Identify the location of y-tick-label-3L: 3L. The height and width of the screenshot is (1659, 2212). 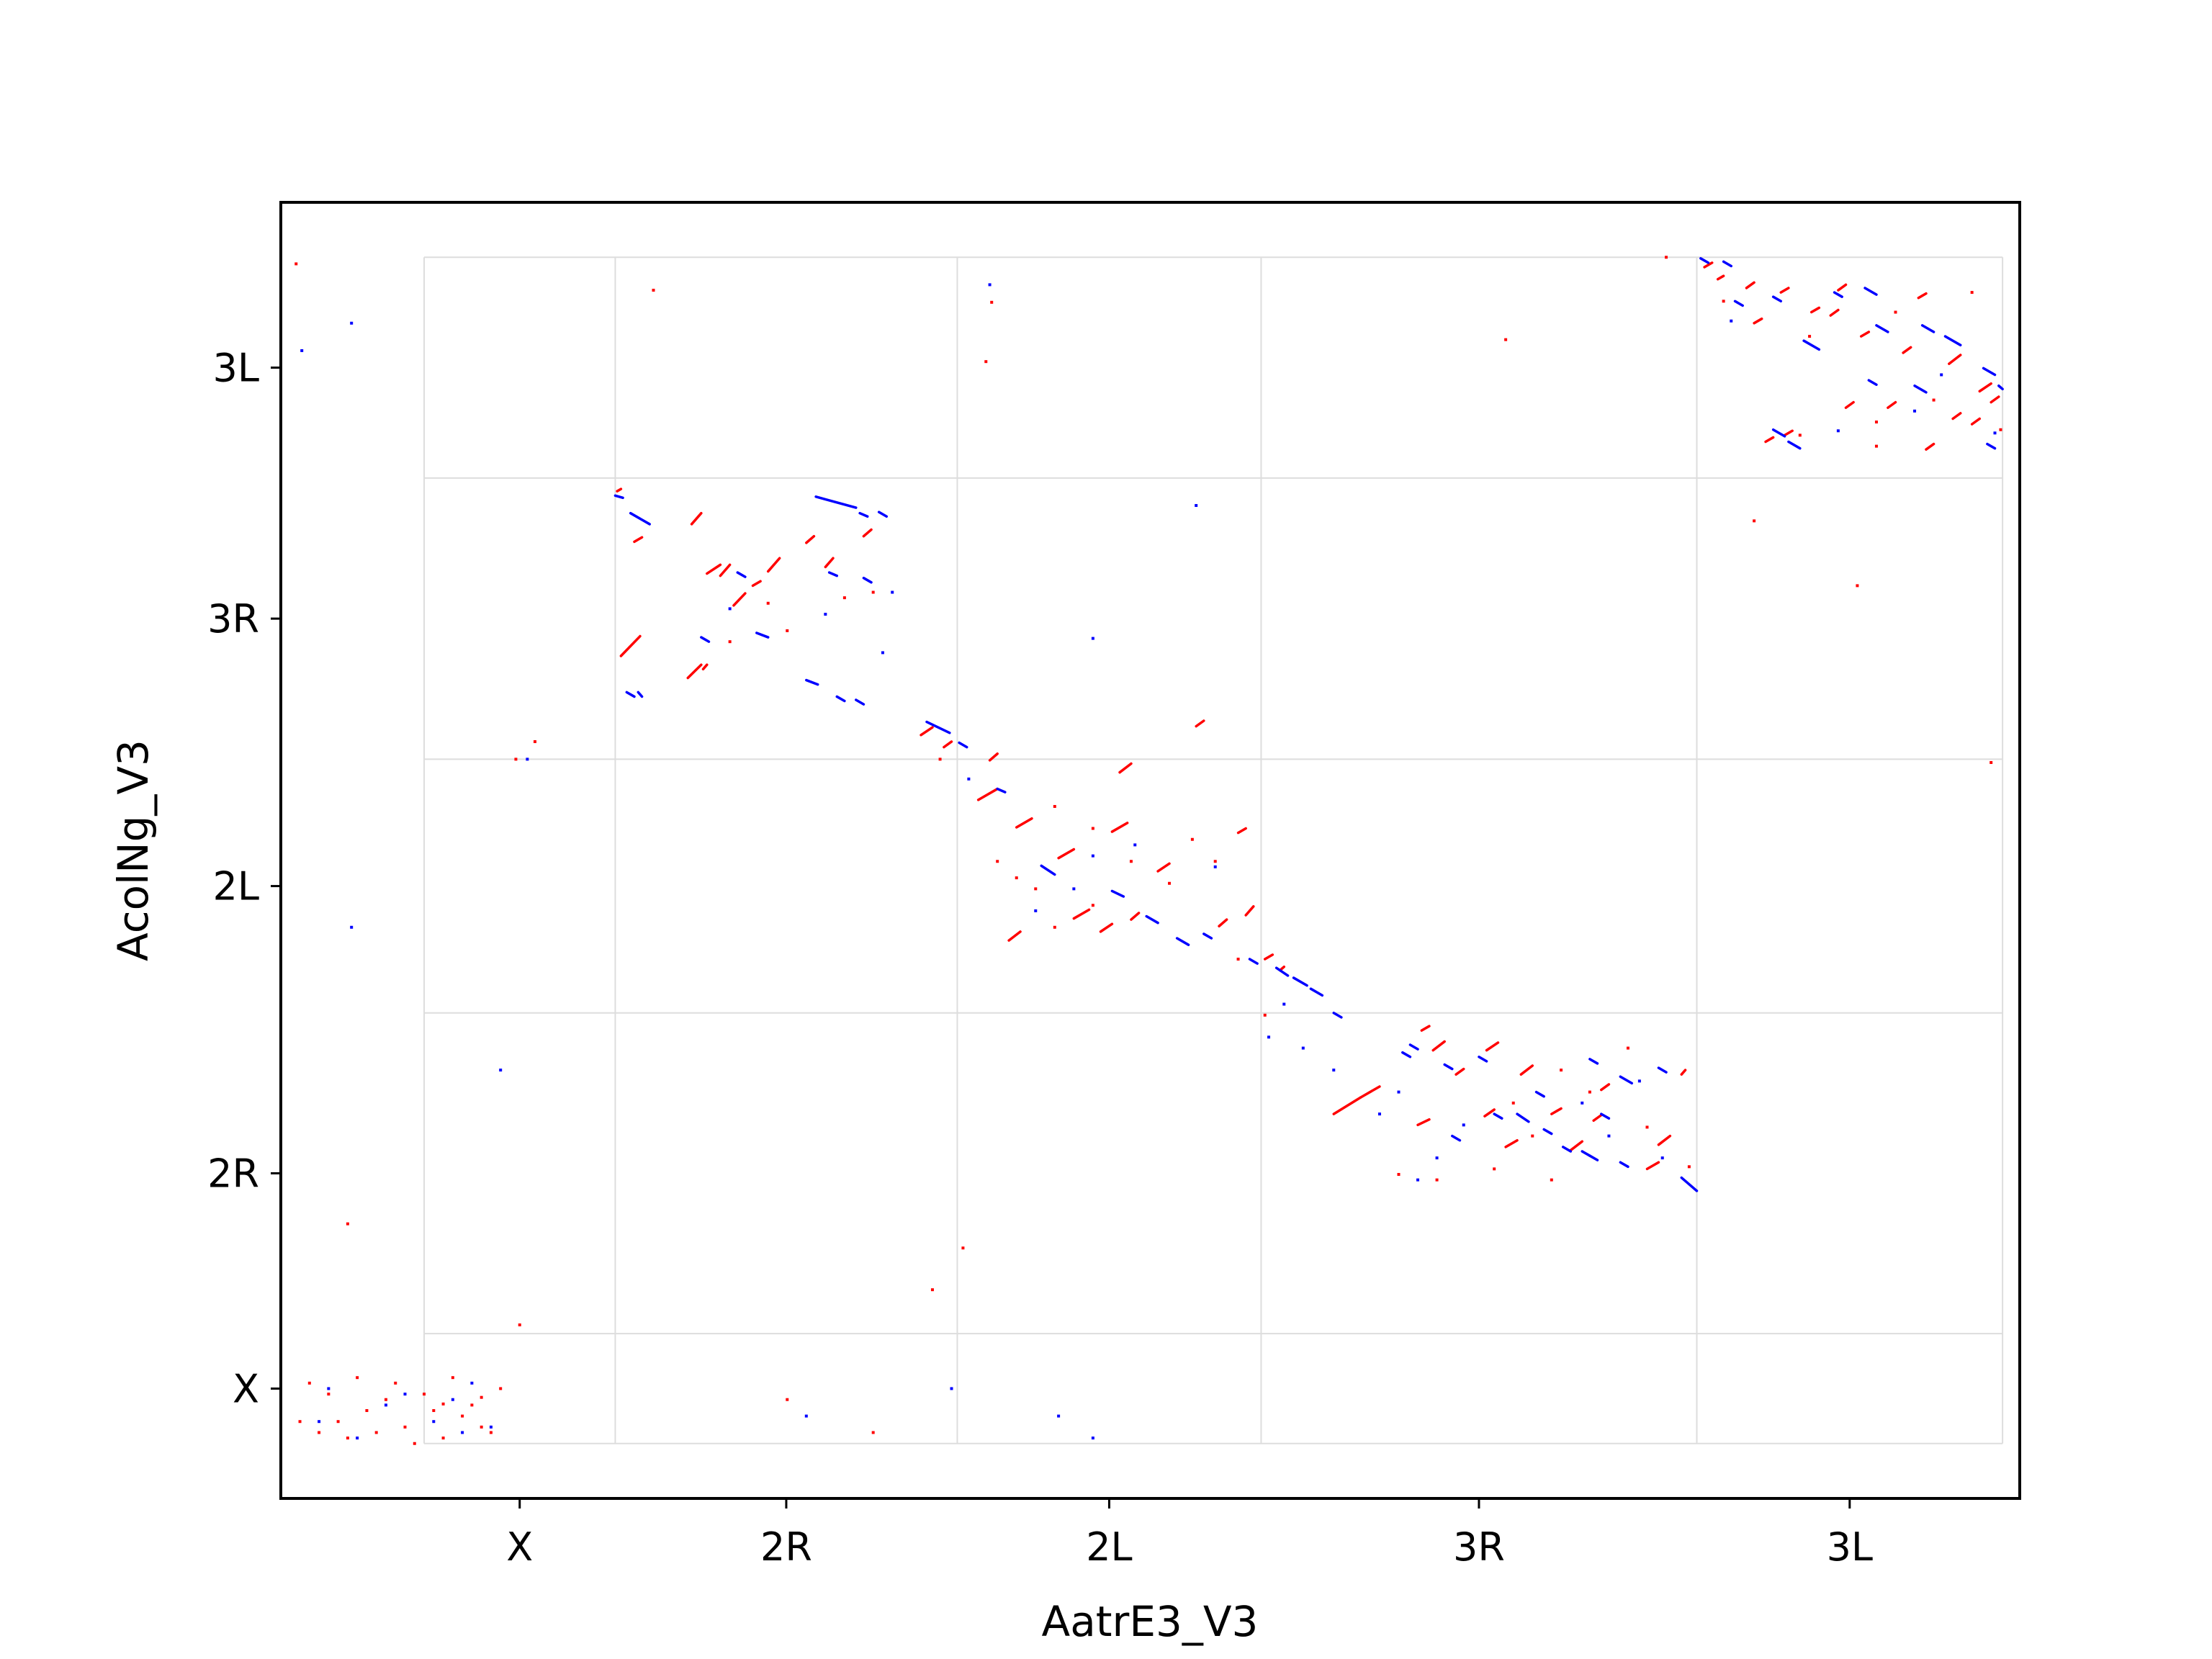
(236, 369).